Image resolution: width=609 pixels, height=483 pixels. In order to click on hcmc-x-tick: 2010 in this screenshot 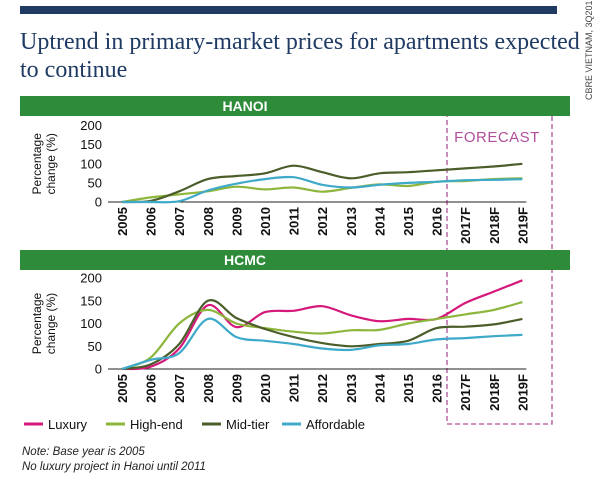, I will do `click(265, 388)`.